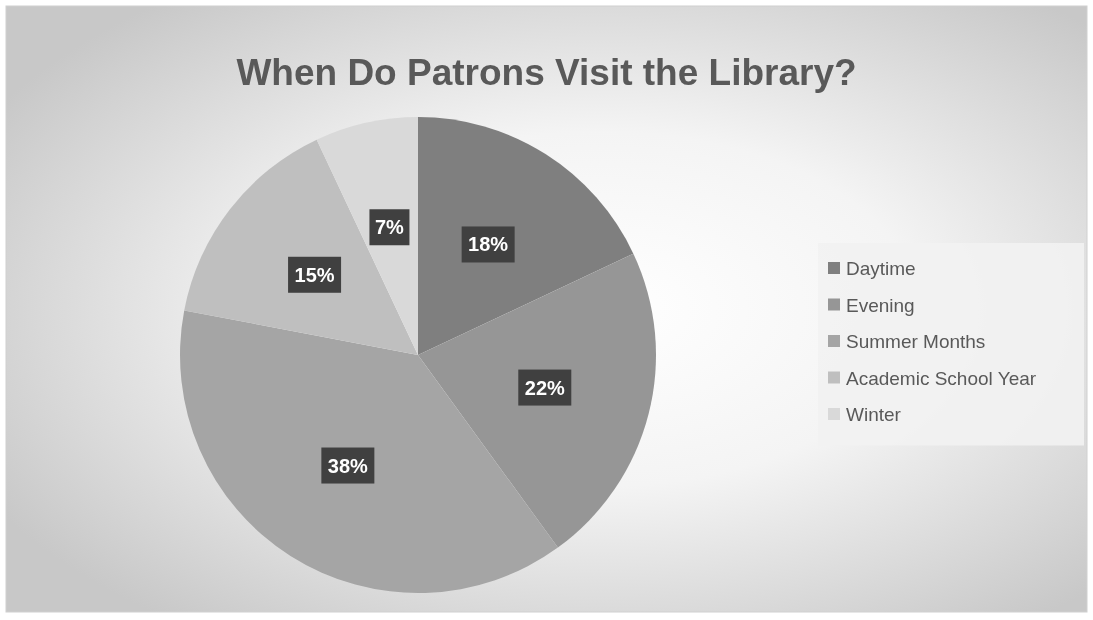 The width and height of the screenshot is (1093, 620). What do you see at coordinates (881, 268) in the screenshot?
I see `legend-label: Daytime` at bounding box center [881, 268].